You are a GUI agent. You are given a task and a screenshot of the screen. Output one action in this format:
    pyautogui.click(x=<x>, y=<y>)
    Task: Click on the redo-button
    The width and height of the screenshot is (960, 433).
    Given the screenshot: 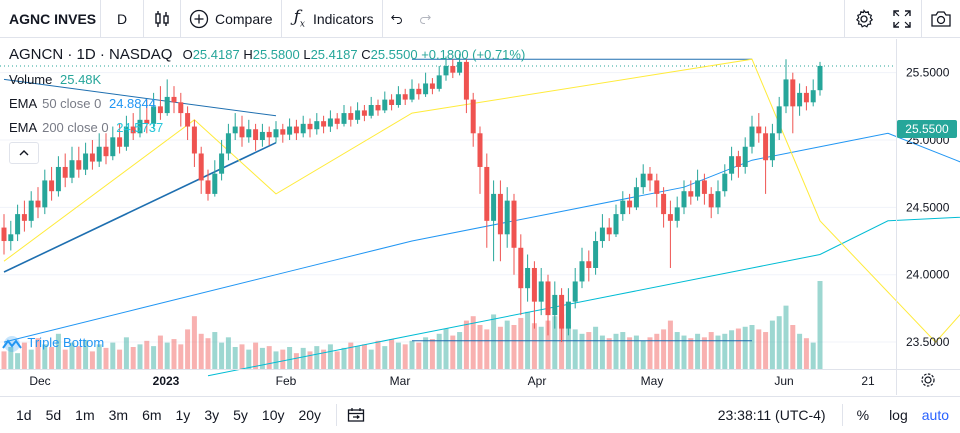 What is the action you would take?
    pyautogui.click(x=425, y=19)
    